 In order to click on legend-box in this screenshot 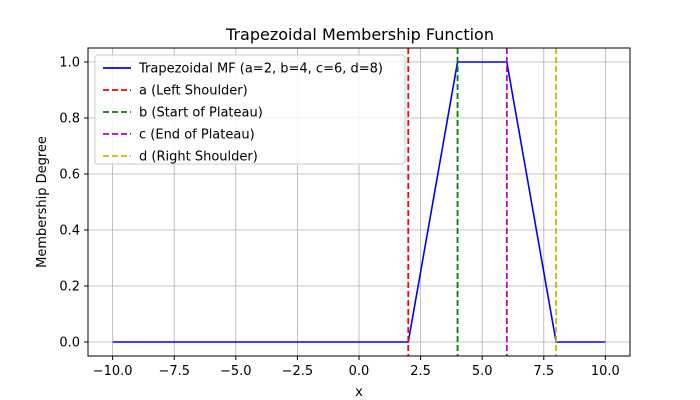, I will do `click(250, 109)`.